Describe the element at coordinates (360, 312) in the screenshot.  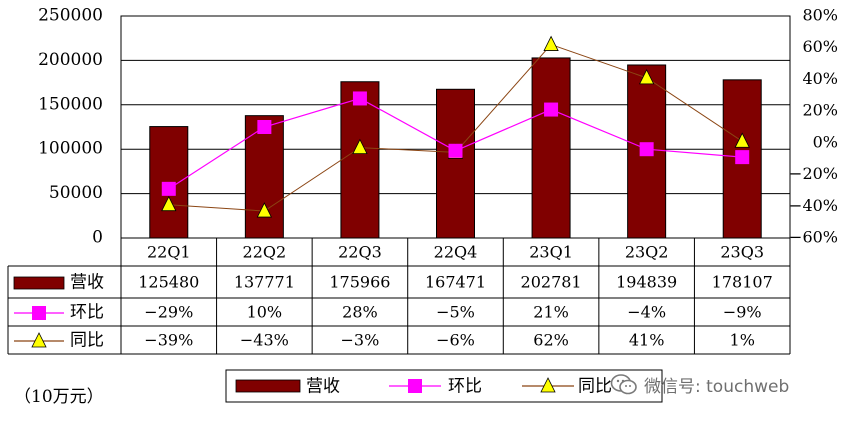
I see `table-cell: 28%` at that location.